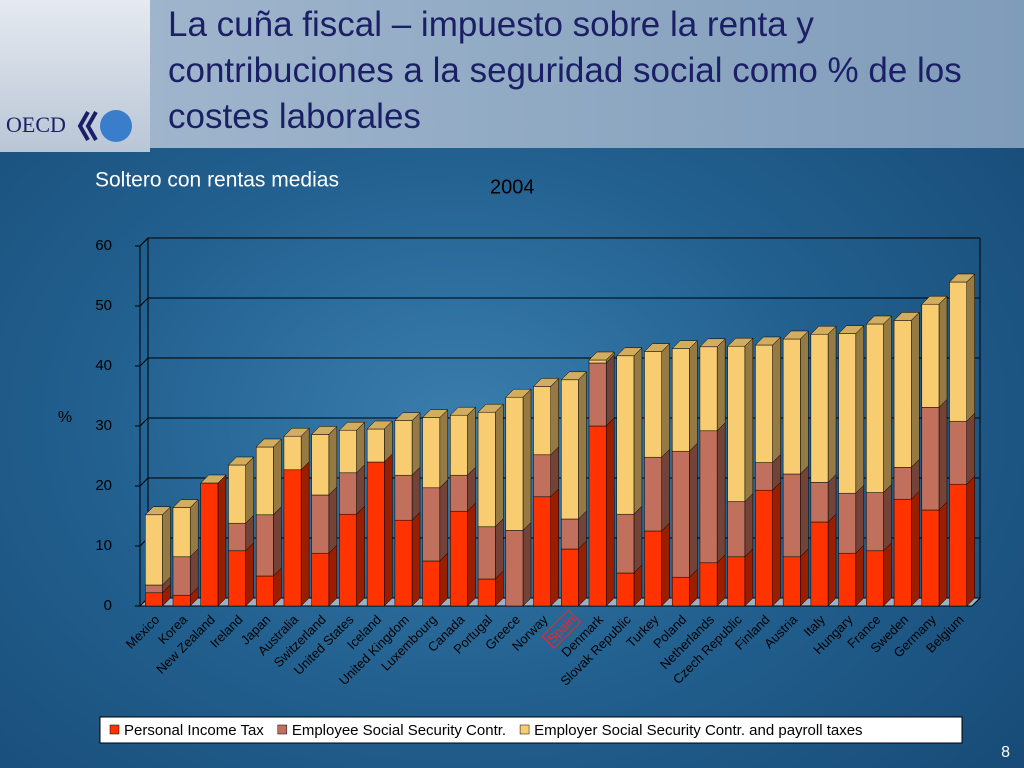 This screenshot has height=768, width=1024. What do you see at coordinates (143, 632) in the screenshot?
I see `x-tick-label: Mexico` at bounding box center [143, 632].